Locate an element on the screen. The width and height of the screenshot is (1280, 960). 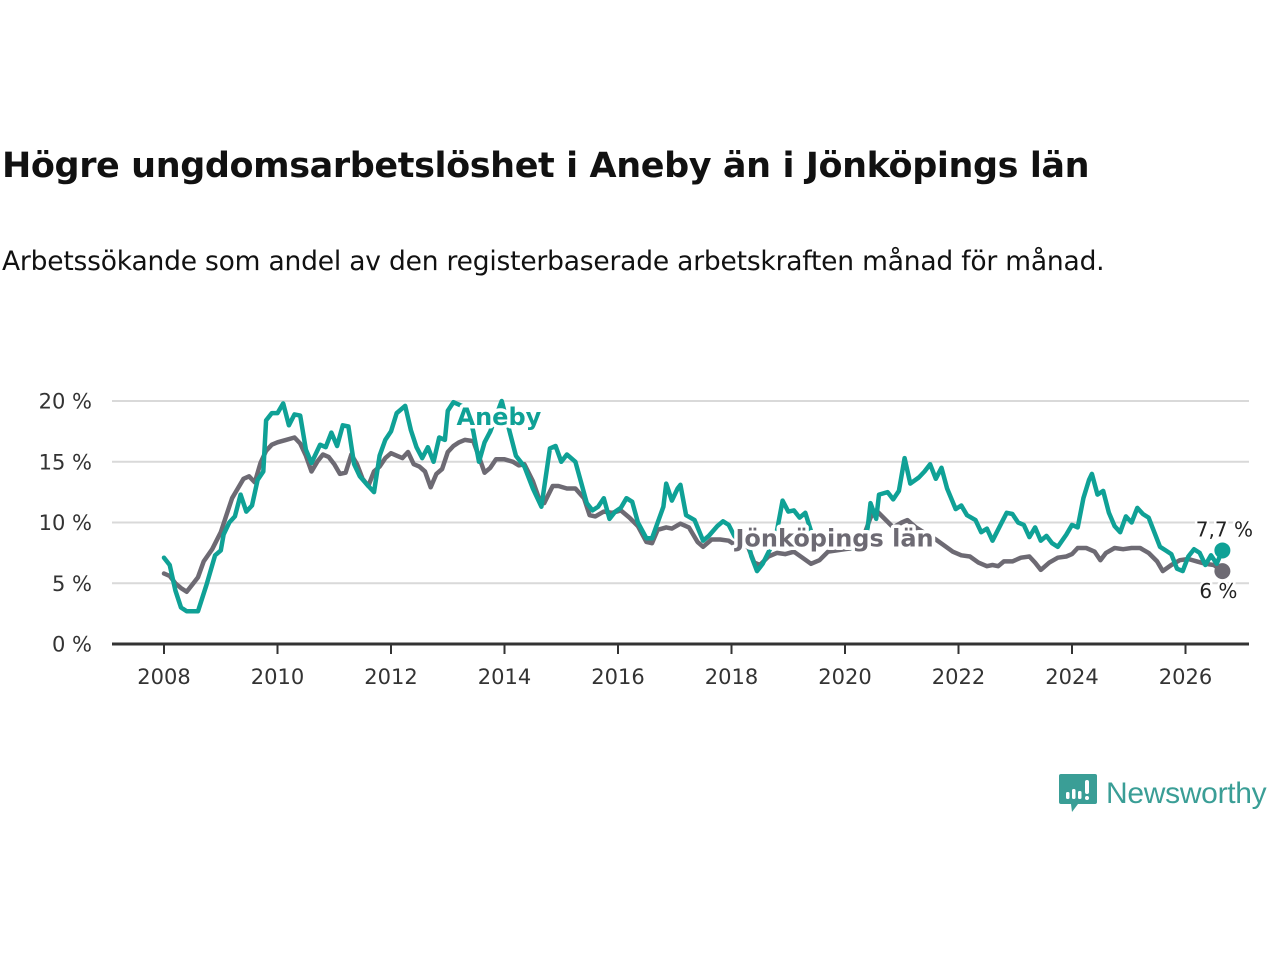
y-tick-label: 15 % is located at coordinates (65, 462).